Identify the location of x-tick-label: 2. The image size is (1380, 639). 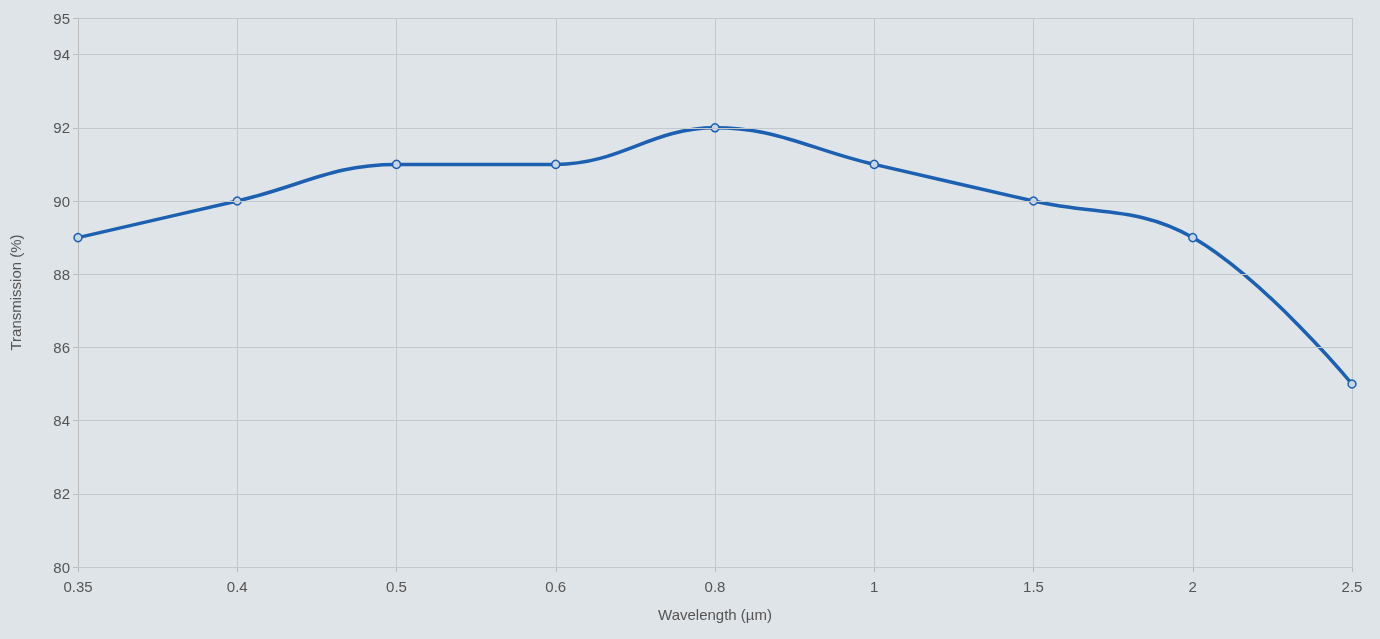
(1192, 586).